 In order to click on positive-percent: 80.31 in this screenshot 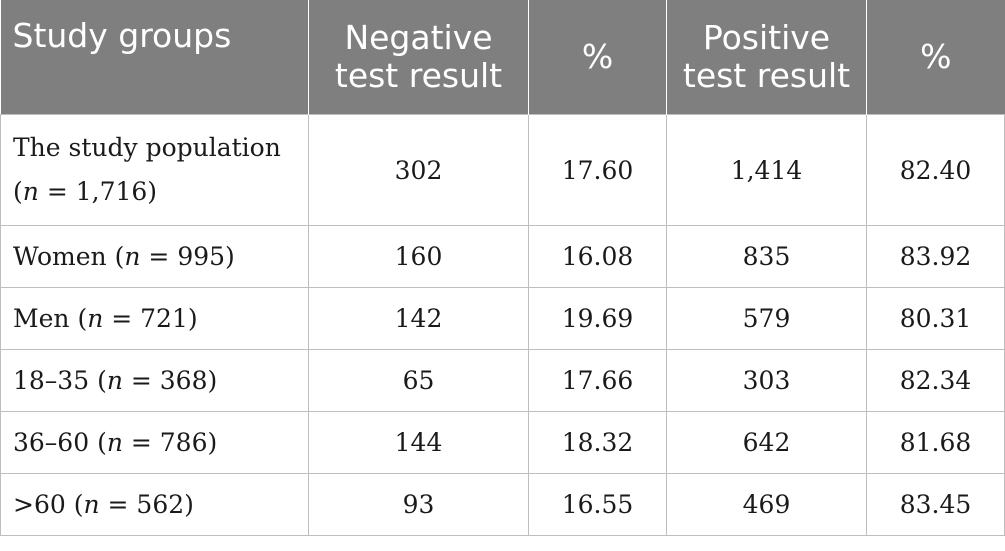, I will do `click(935, 318)`.